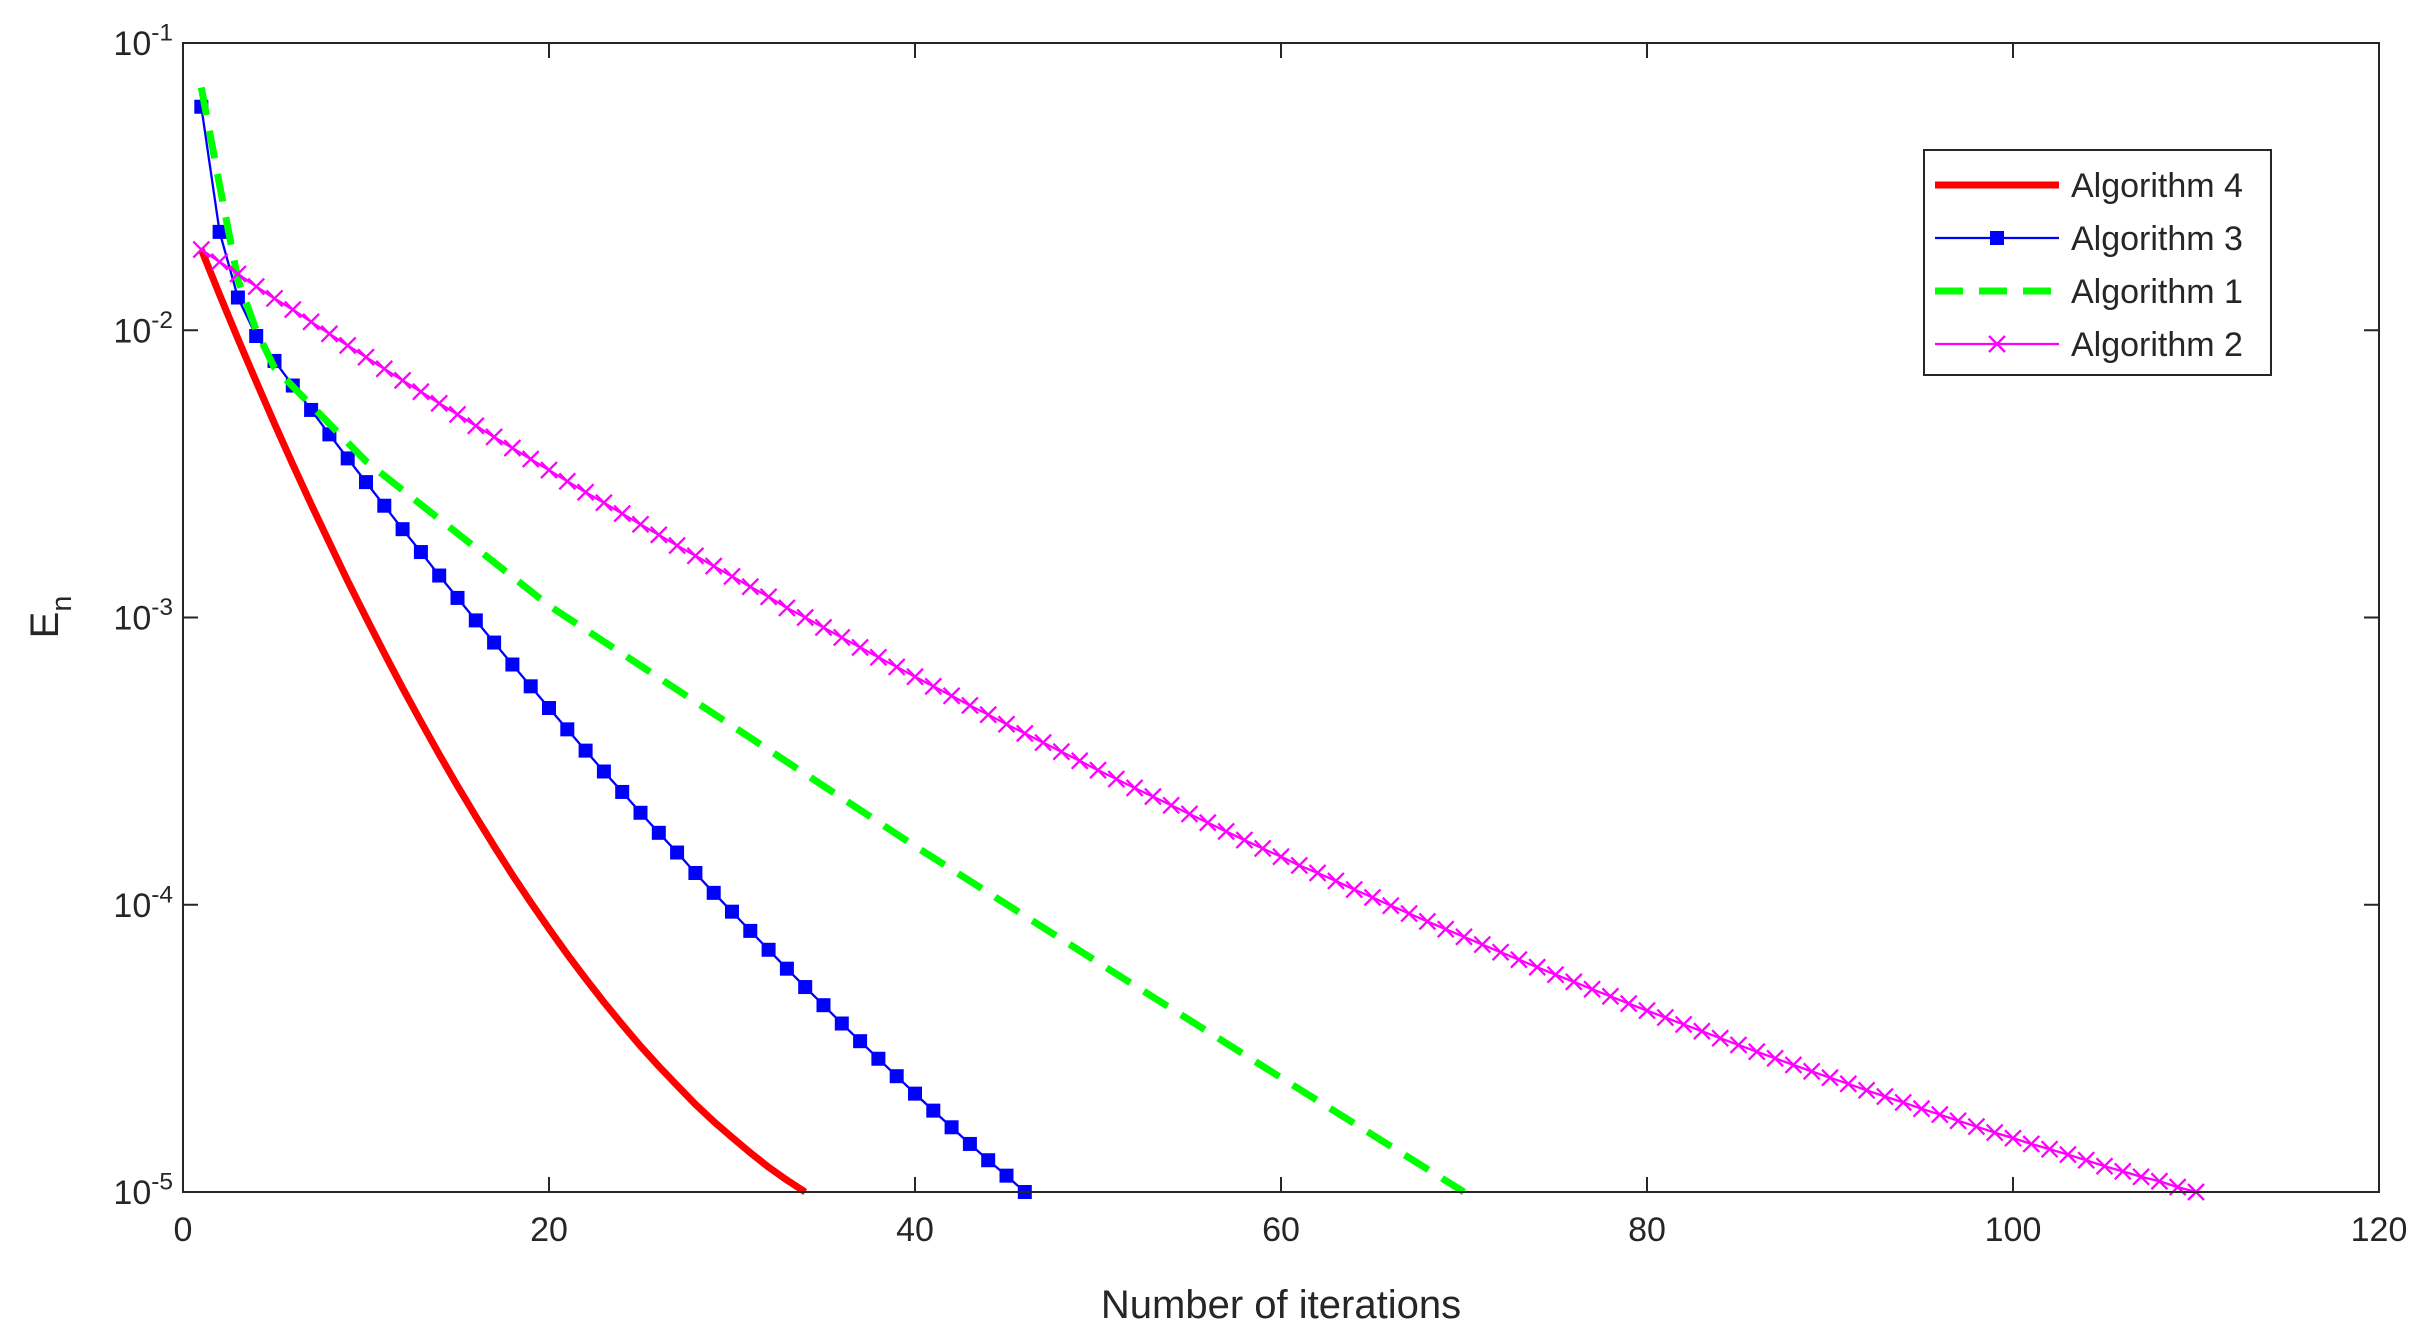 The image size is (2427, 1344). Describe the element at coordinates (2013, 1230) in the screenshot. I see `x-tick-label: 100` at that location.